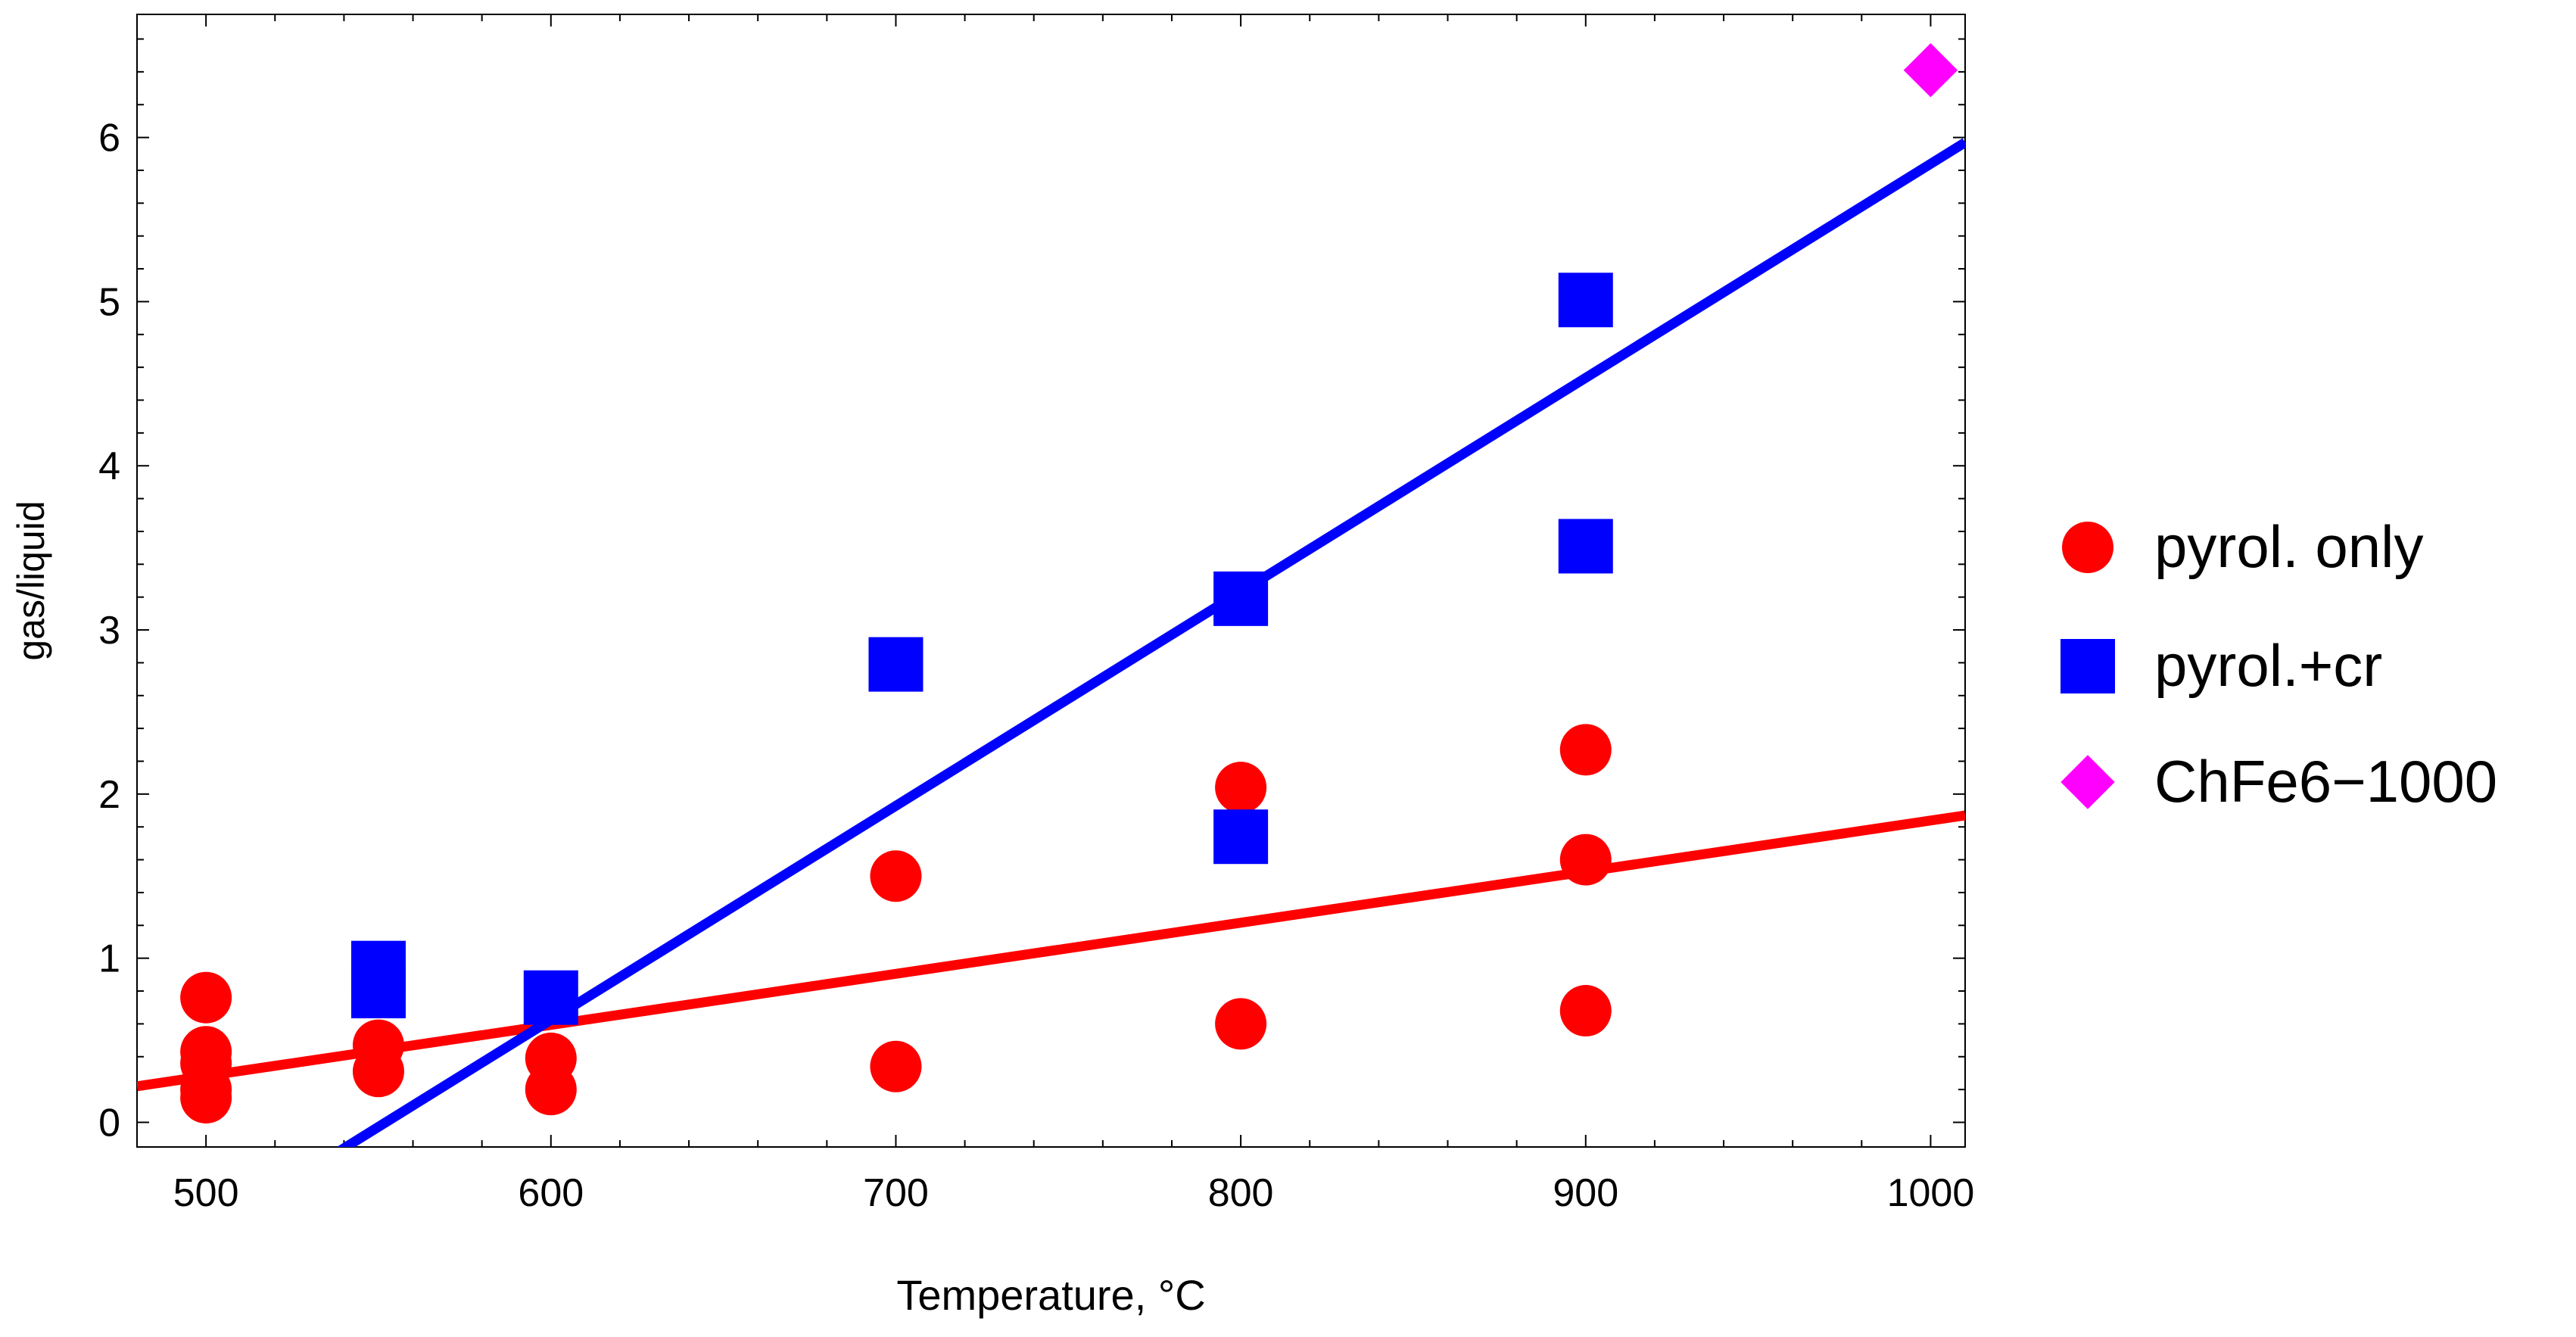 Image resolution: width=2576 pixels, height=1337 pixels. What do you see at coordinates (2268, 665) in the screenshot?
I see `legend-label: pyrol.+cr` at bounding box center [2268, 665].